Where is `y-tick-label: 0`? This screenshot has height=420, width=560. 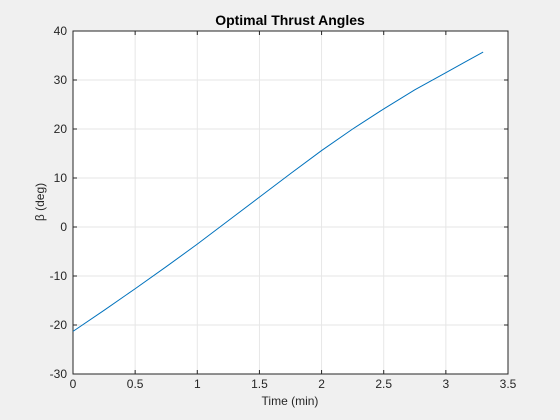
y-tick-label: 0 is located at coordinates (63, 227).